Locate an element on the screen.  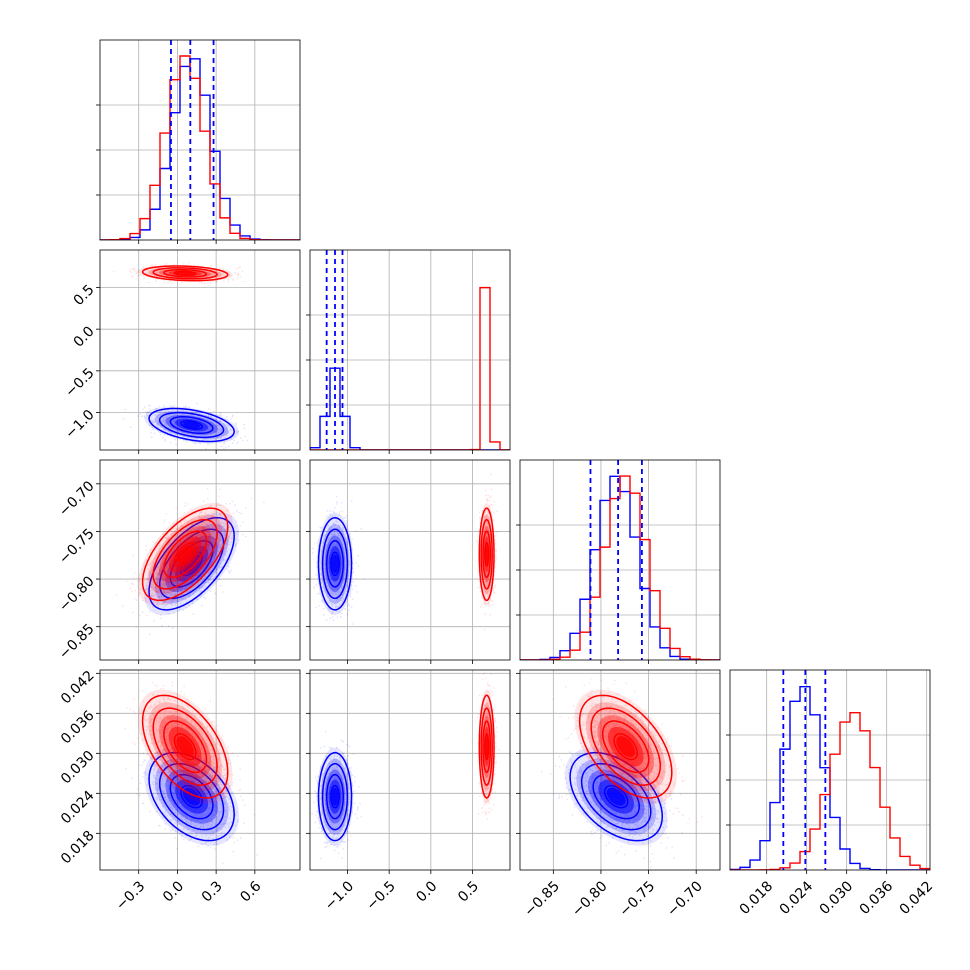
y-tick-label: 0.024 is located at coordinates (78, 808).